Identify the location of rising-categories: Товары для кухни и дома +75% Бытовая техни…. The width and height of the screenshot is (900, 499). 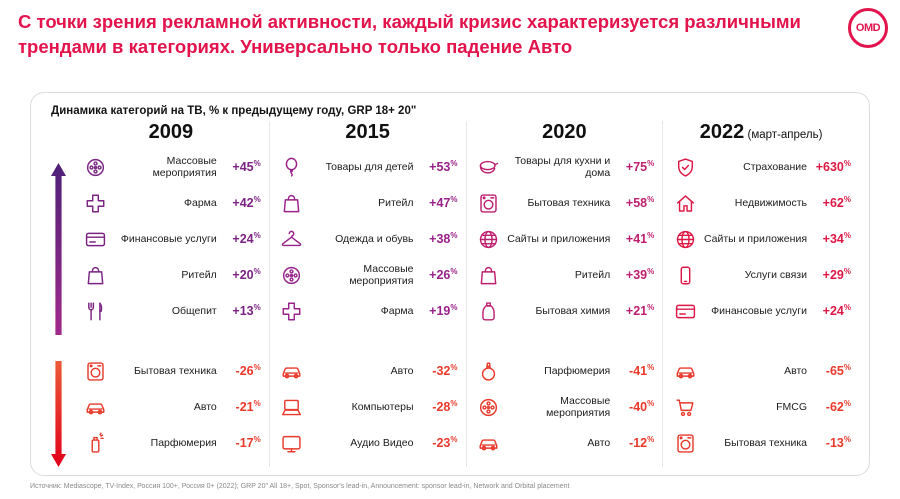
(565, 239).